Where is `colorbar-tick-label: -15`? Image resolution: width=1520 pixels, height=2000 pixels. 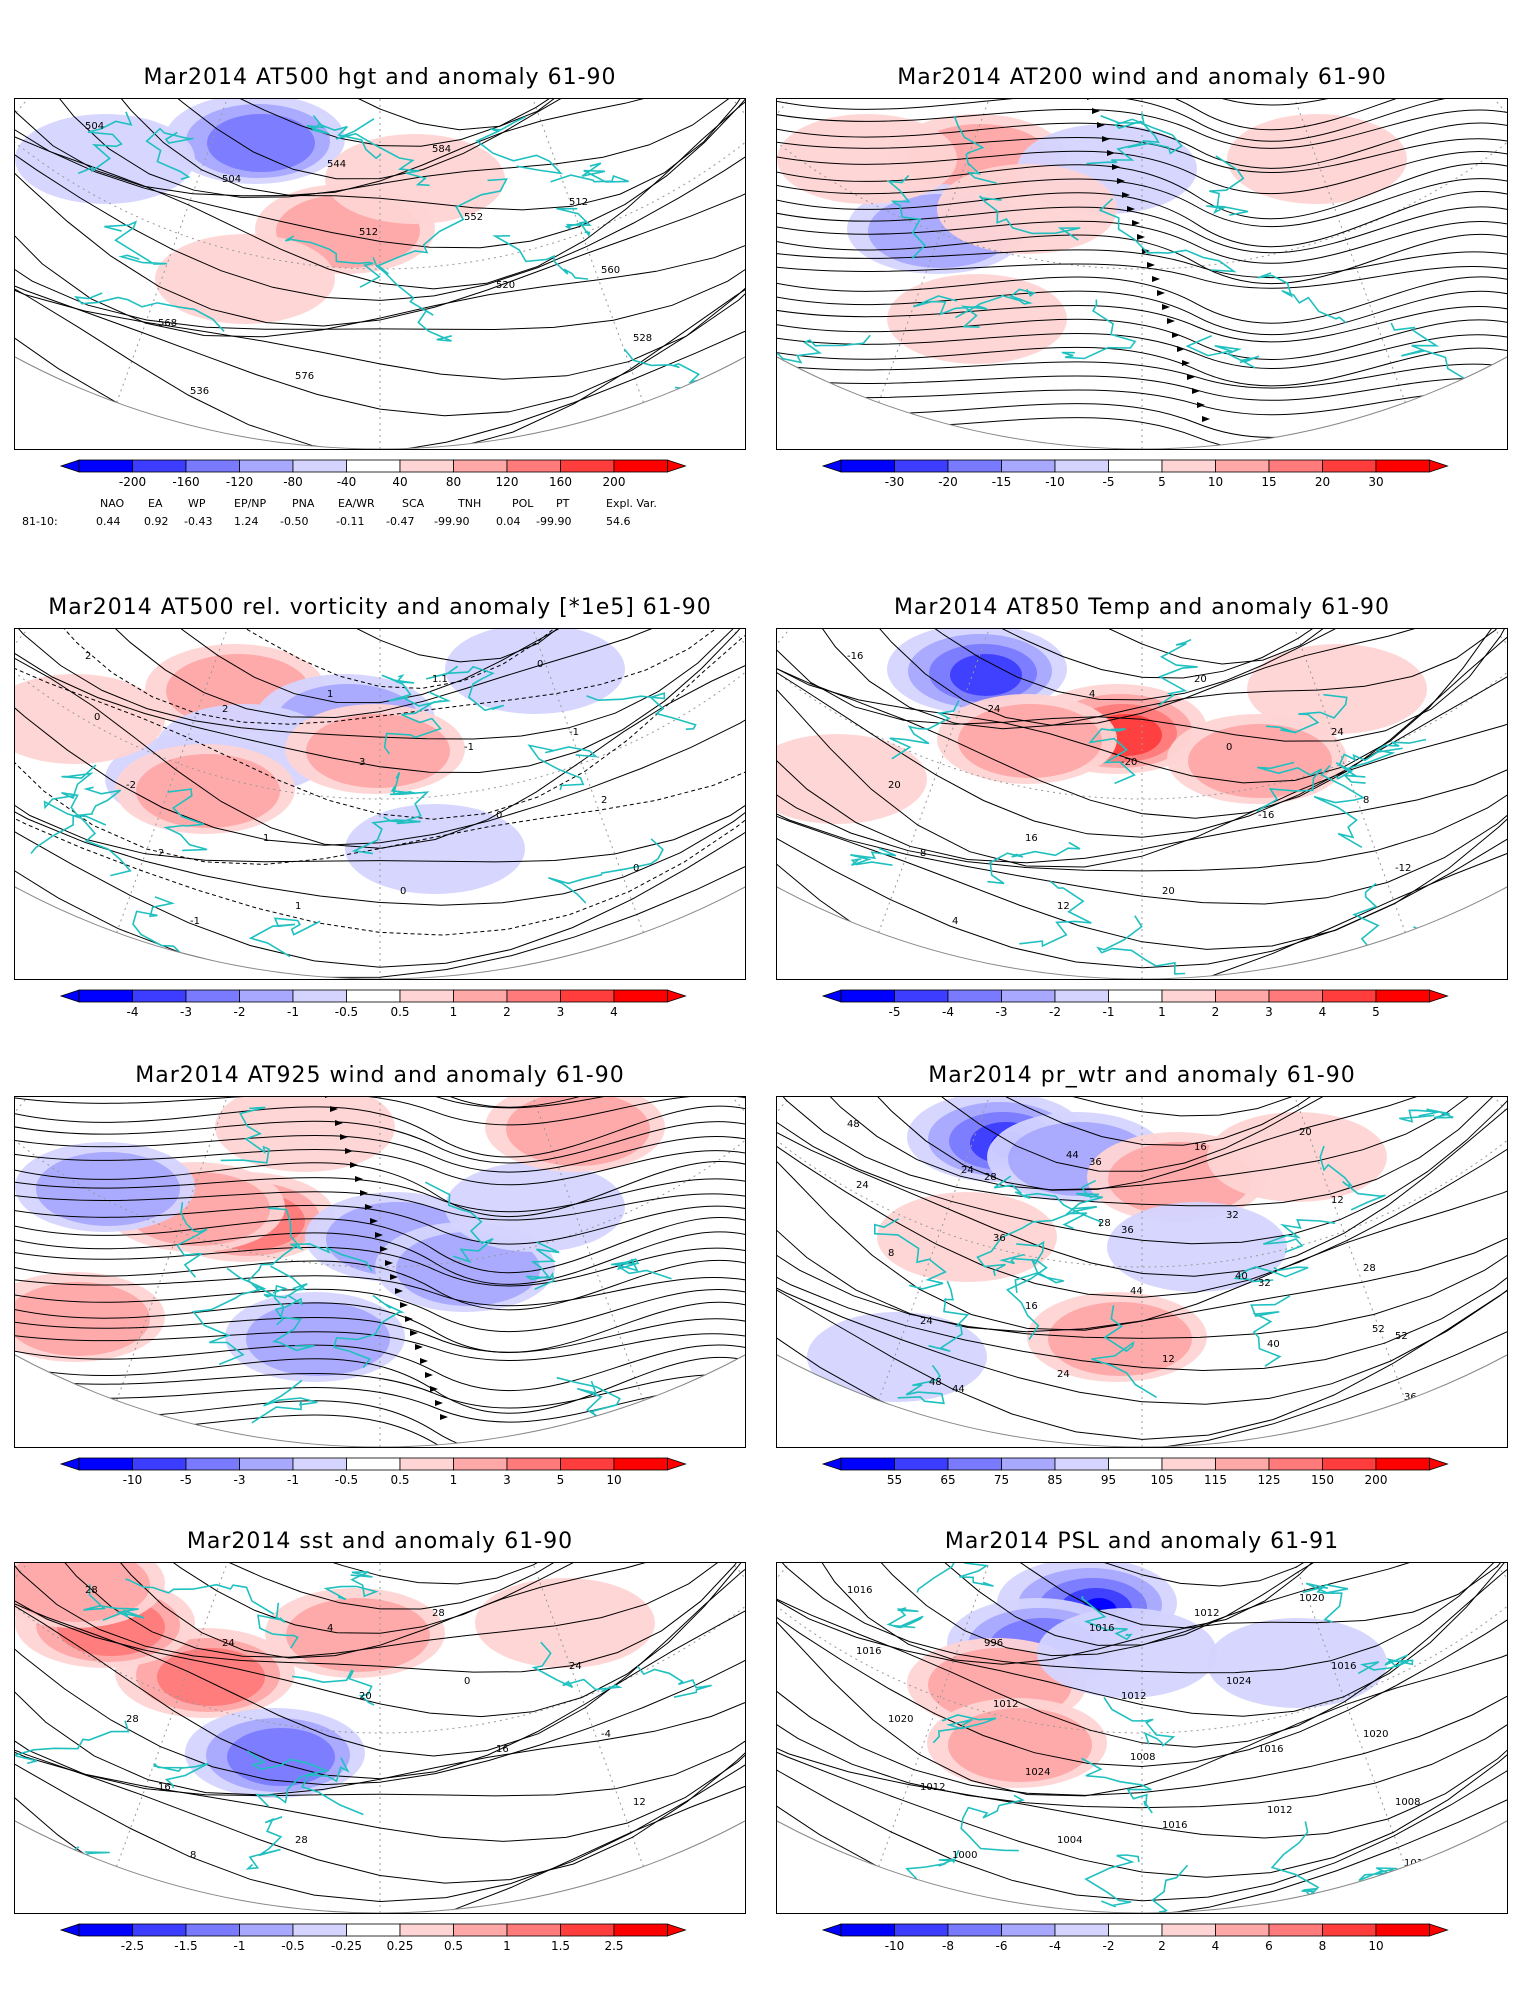 colorbar-tick-label: -15 is located at coordinates (1002, 482).